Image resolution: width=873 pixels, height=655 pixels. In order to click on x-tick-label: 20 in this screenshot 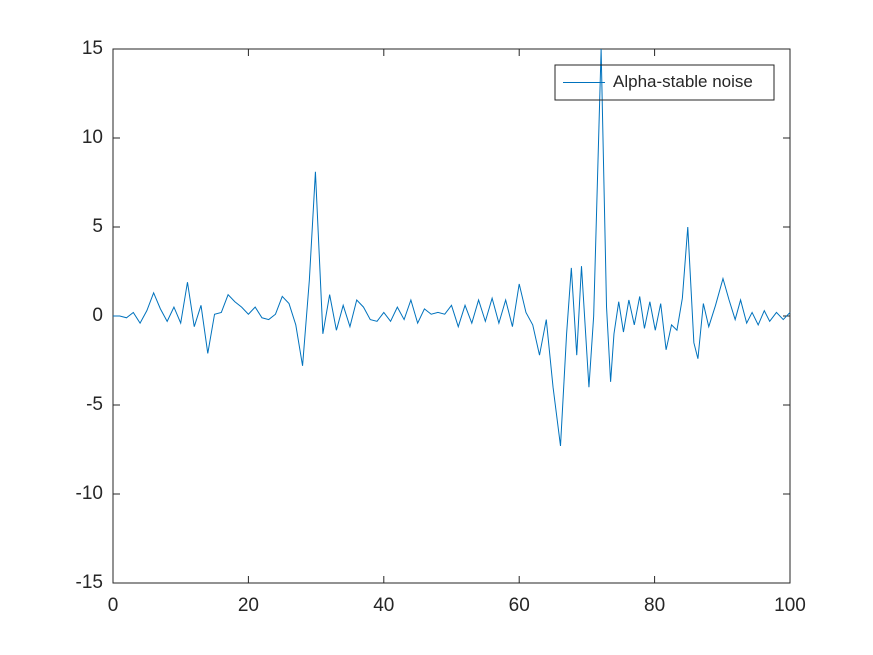, I will do `click(248, 605)`.